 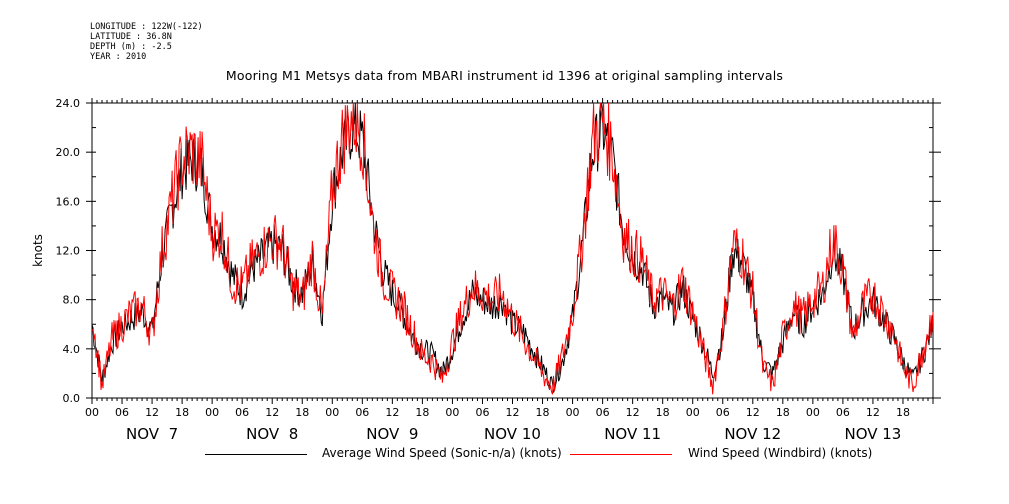 I want to click on y-tick-label: 12.0, so click(x=68, y=251).